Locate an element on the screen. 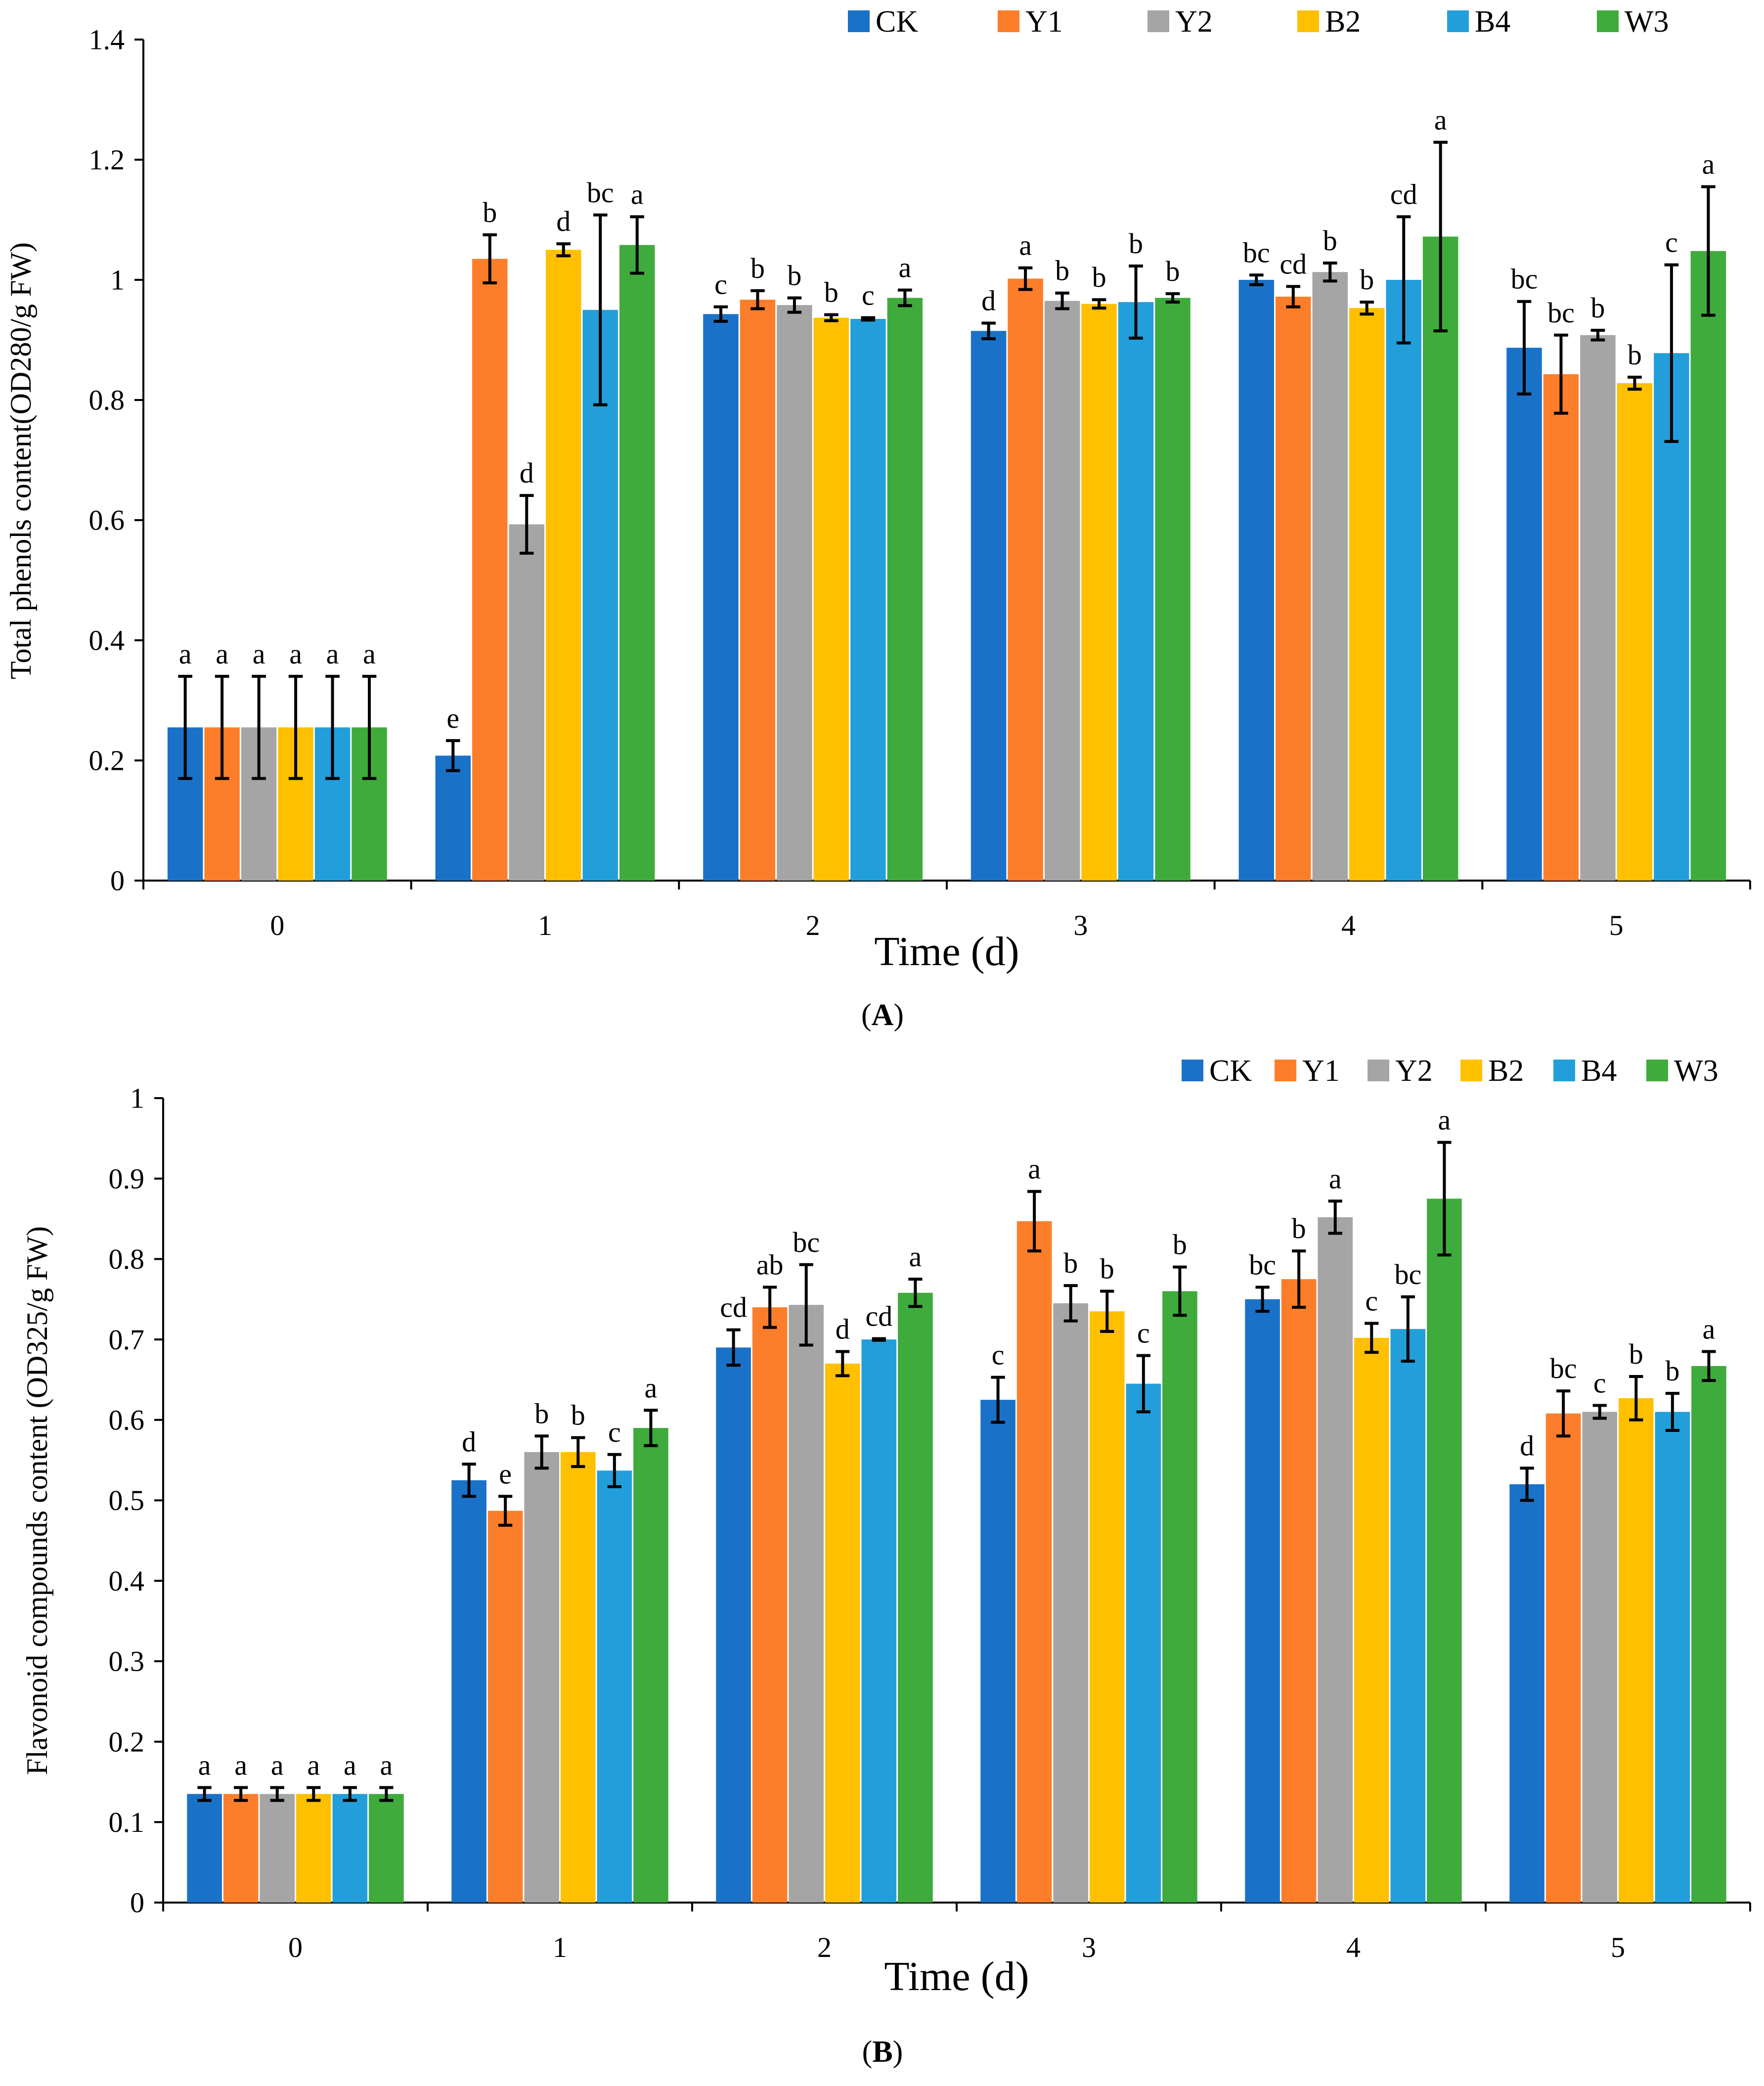  significance-letter: ab is located at coordinates (770, 1264).